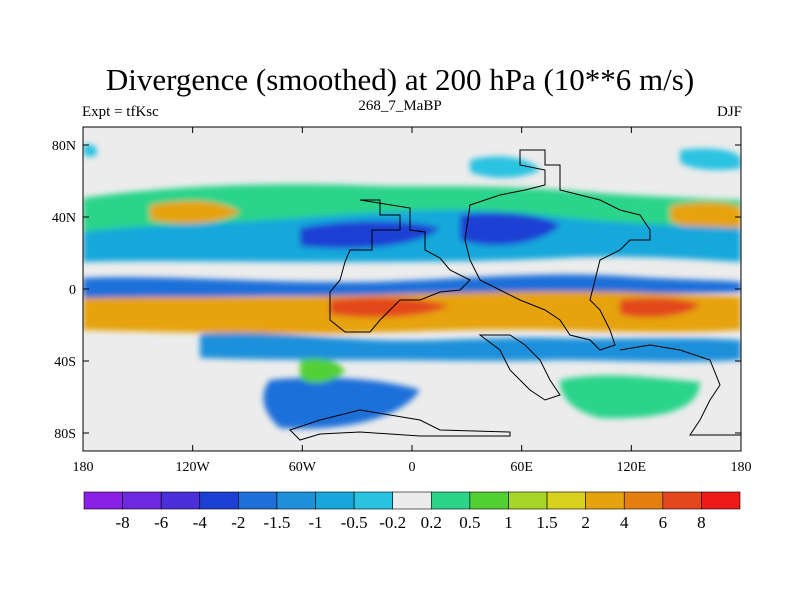 The height and width of the screenshot is (600, 800). Describe the element at coordinates (412, 511) in the screenshot. I see `colorbar: -8 -6 -4 -2 -1.5 -1 -0.5 -0.2 0.2 0.5 1 1.5 2 4 6 8` at that location.